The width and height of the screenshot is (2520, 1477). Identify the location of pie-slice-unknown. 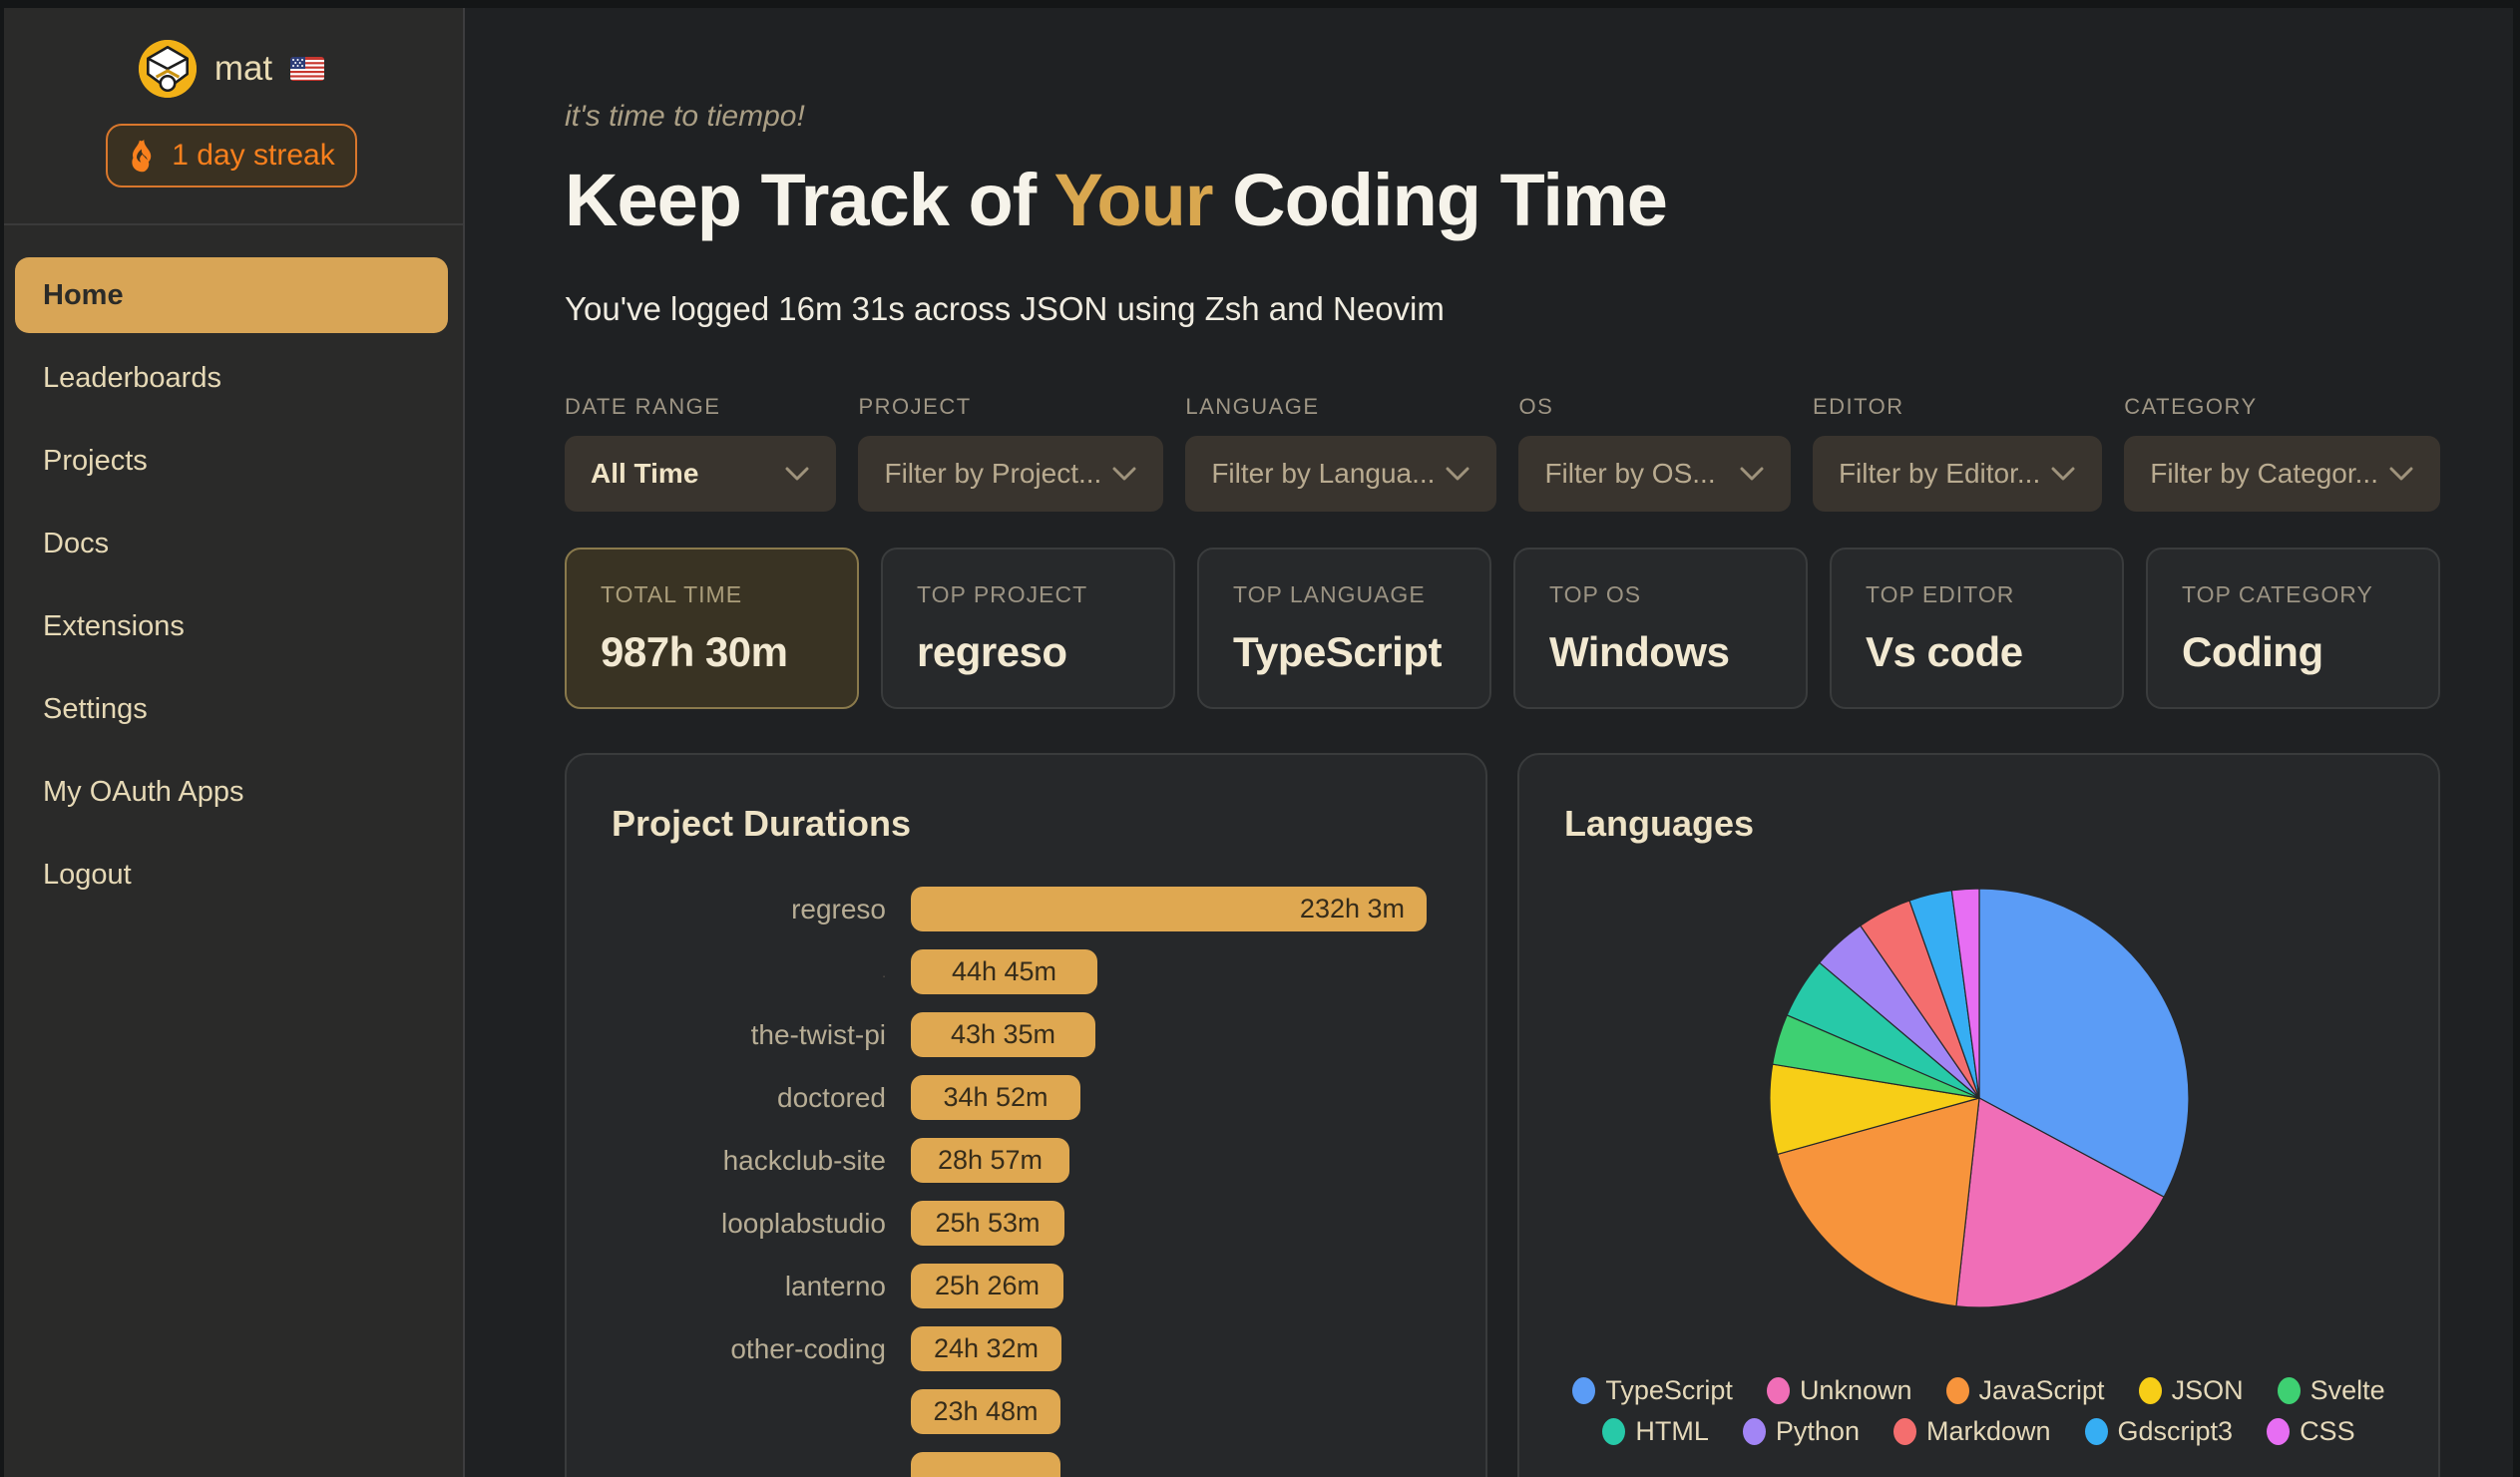
(2059, 1203).